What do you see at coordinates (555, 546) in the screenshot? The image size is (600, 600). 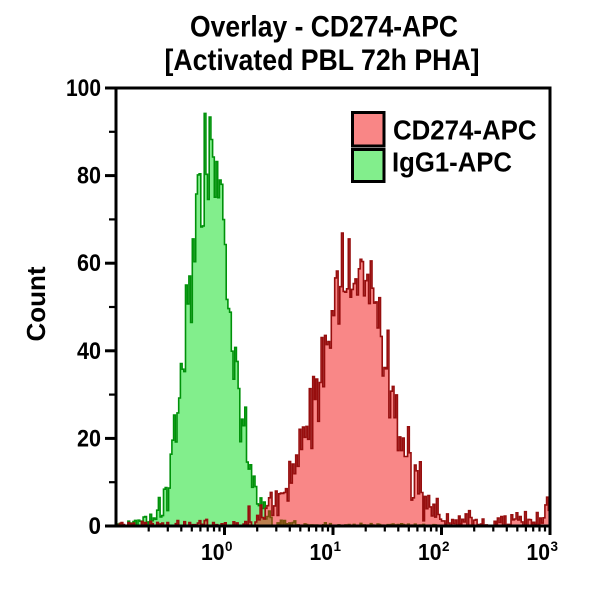 I see `svg-text: 3` at bounding box center [555, 546].